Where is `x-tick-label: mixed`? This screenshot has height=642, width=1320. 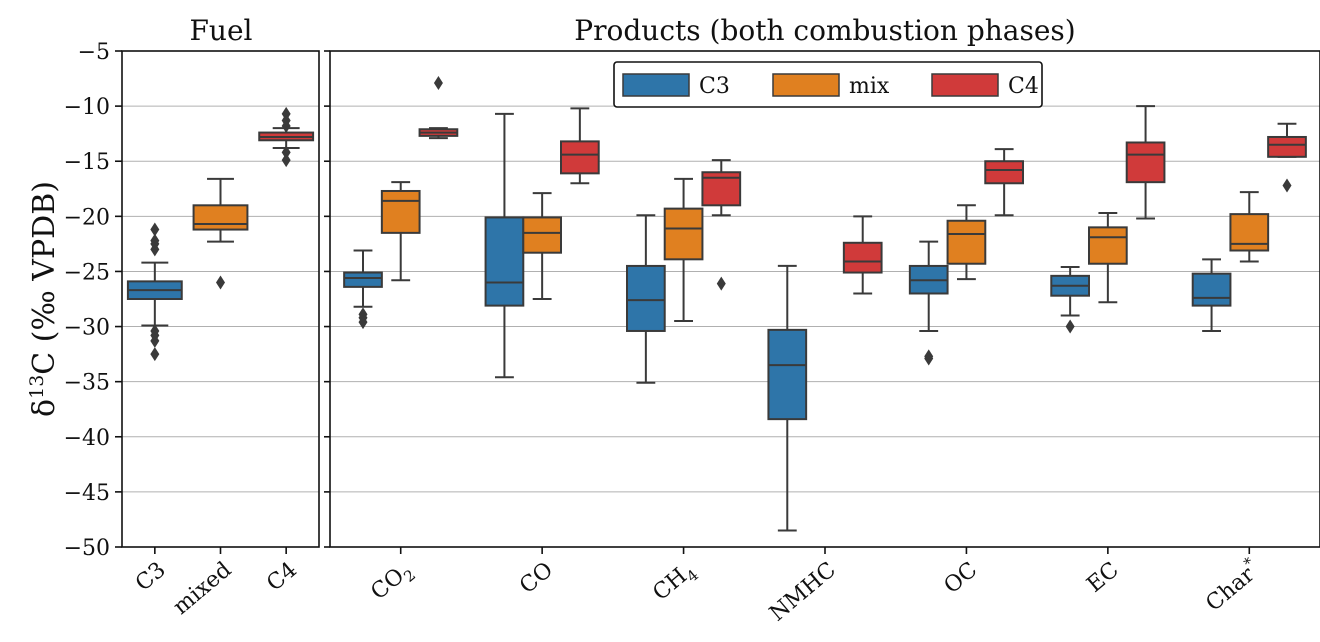 x-tick-label: mixed is located at coordinates (203, 588).